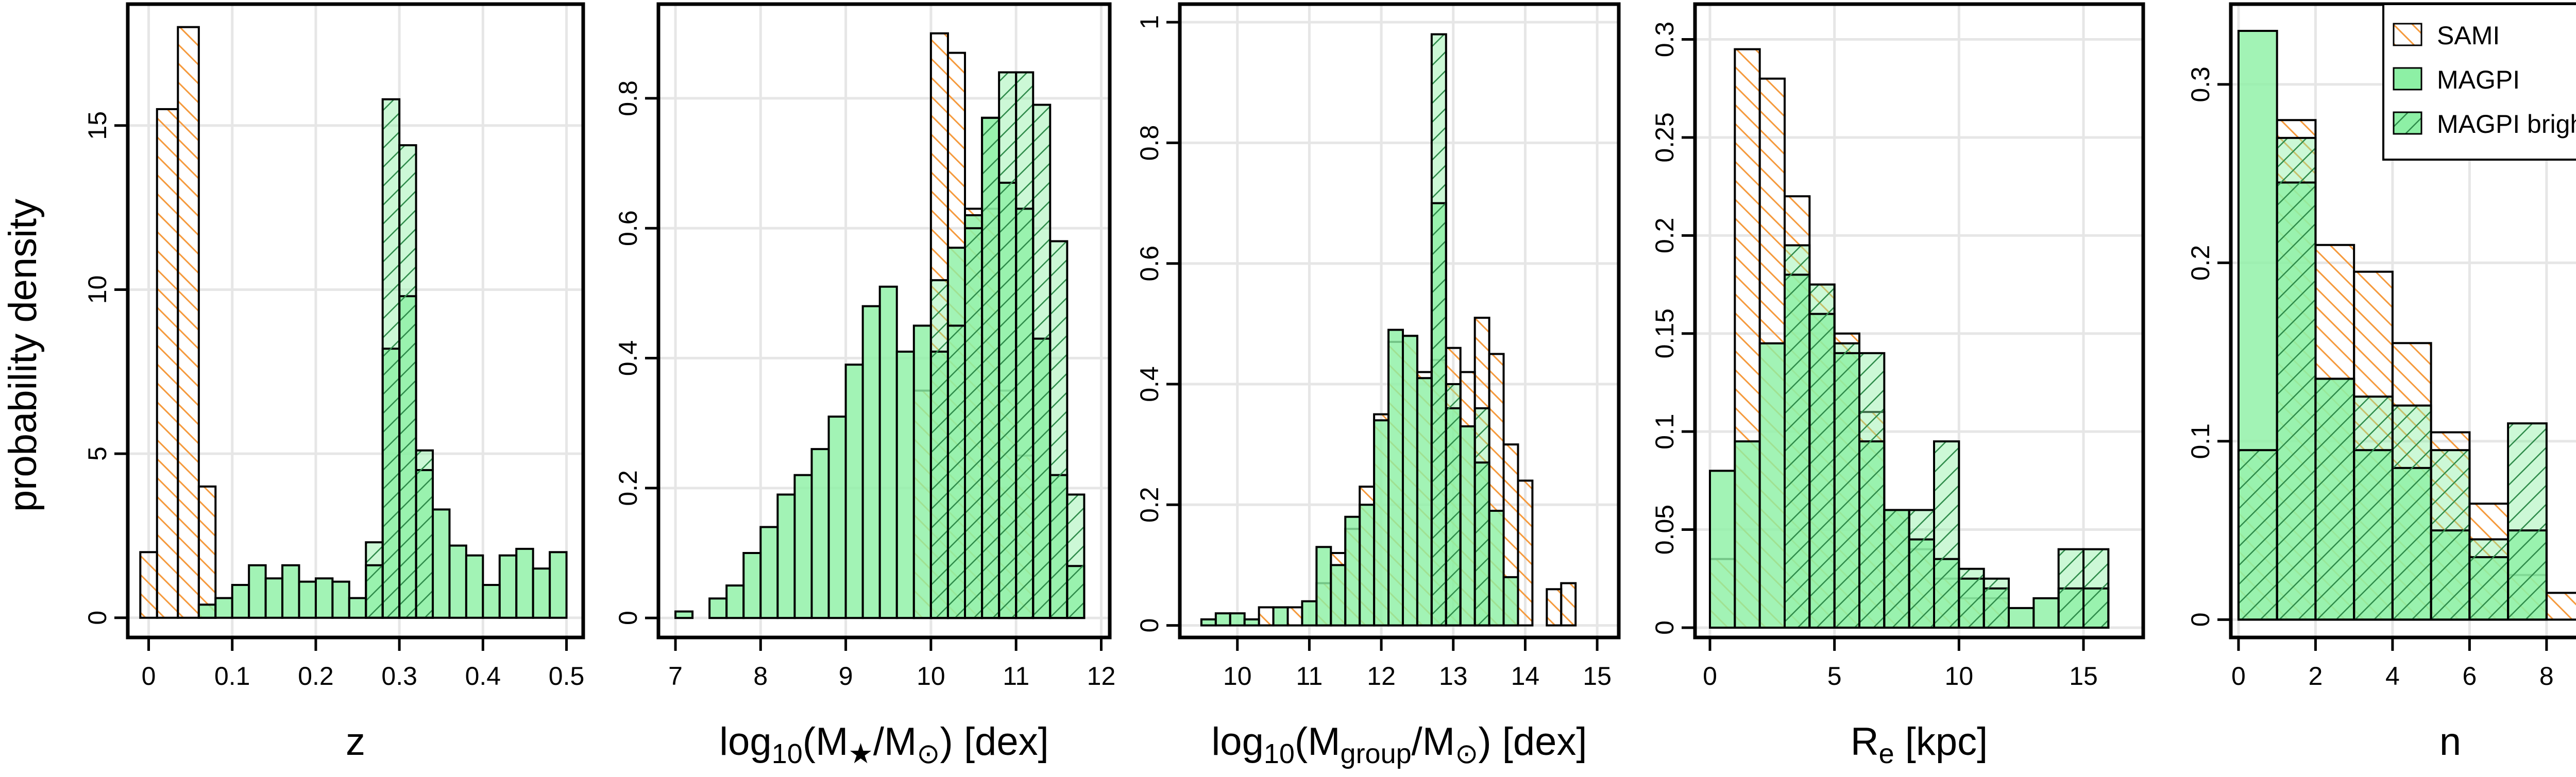 This screenshot has height=777, width=2576. I want to click on y-tick-label: 0.05, so click(1664, 530).